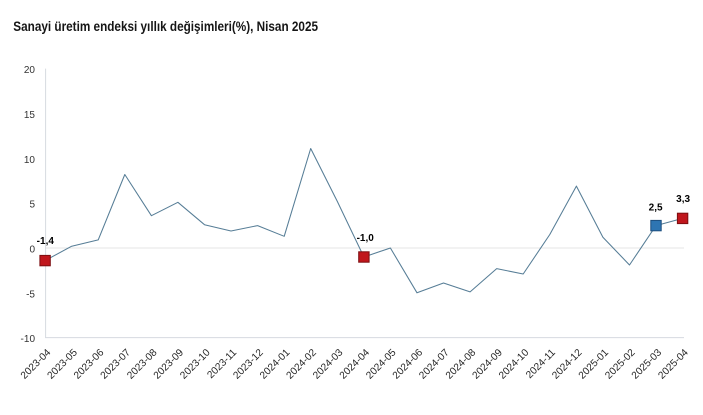 The height and width of the screenshot is (415, 703). Describe the element at coordinates (656, 208) in the screenshot. I see `svg-text: 2,5` at that location.